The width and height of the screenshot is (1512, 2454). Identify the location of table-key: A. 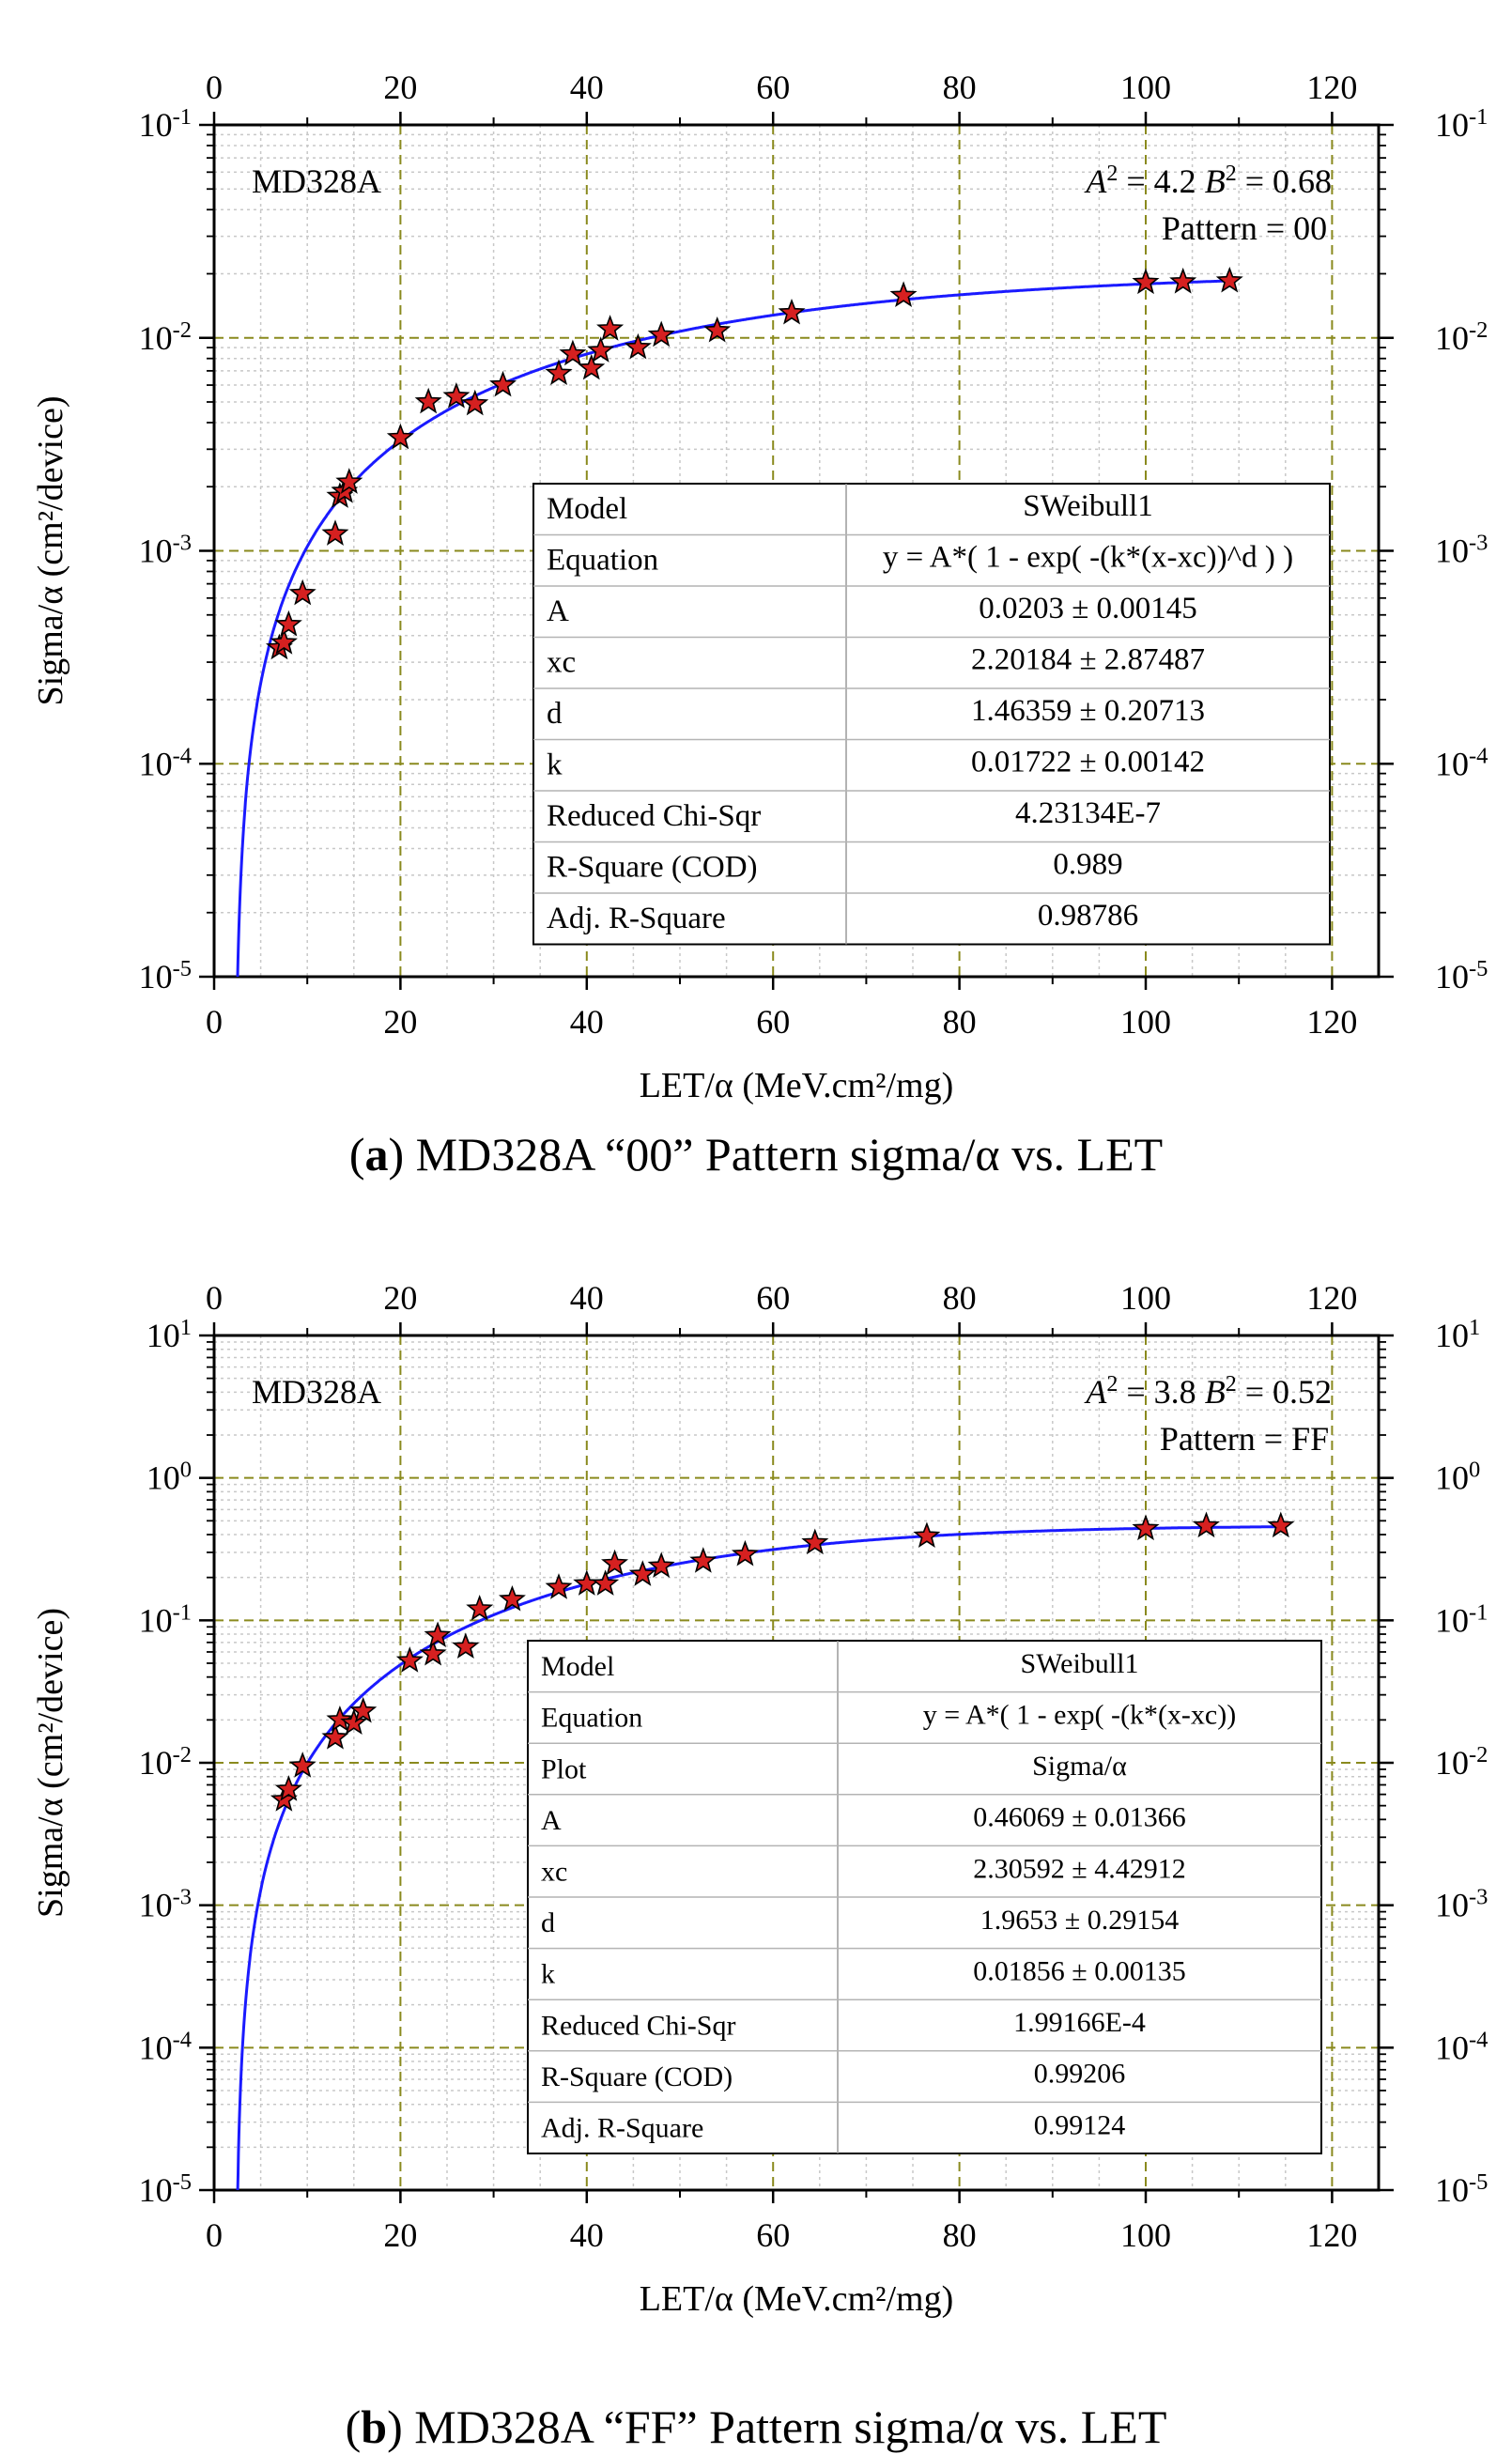
(558, 611).